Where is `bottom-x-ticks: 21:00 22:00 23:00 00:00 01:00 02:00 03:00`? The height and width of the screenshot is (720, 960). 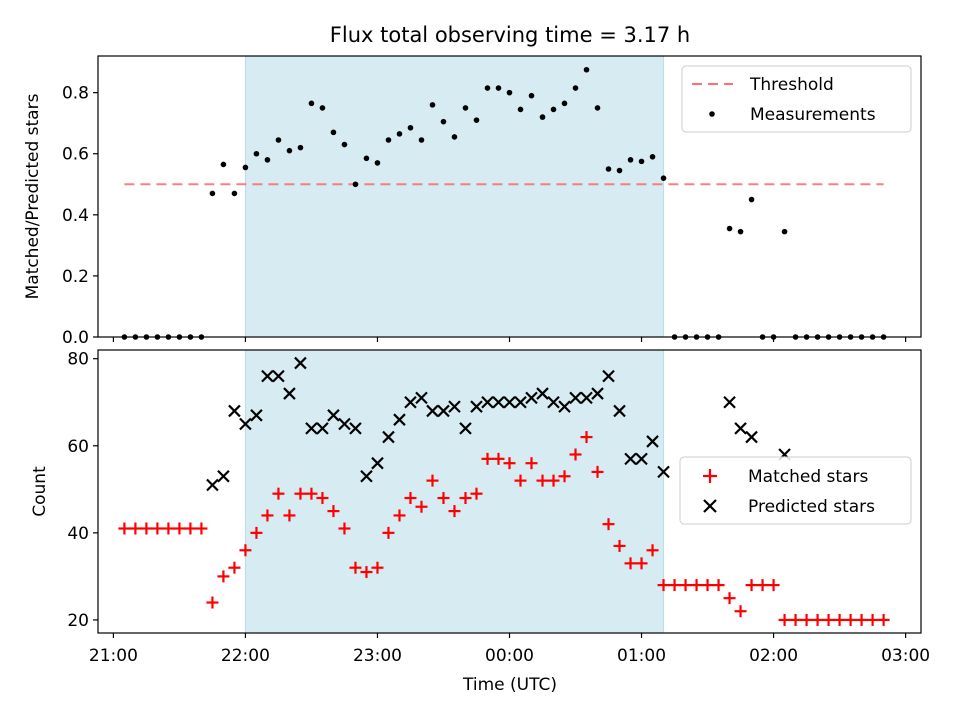 bottom-x-ticks: 21:00 22:00 23:00 00:00 01:00 02:00 03:00 is located at coordinates (509, 649).